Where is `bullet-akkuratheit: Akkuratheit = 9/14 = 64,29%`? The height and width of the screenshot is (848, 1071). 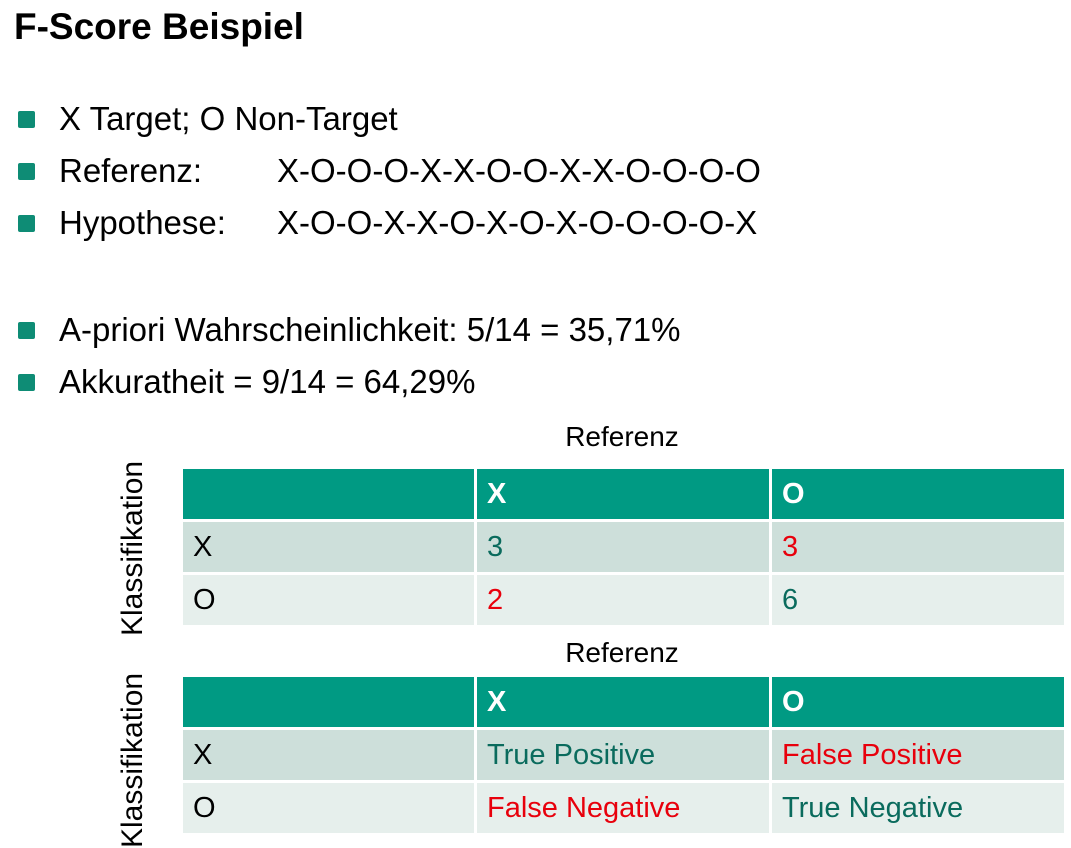
bullet-akkuratheit: Akkuratheit = 9/14 = 64,29% is located at coordinates (246, 382).